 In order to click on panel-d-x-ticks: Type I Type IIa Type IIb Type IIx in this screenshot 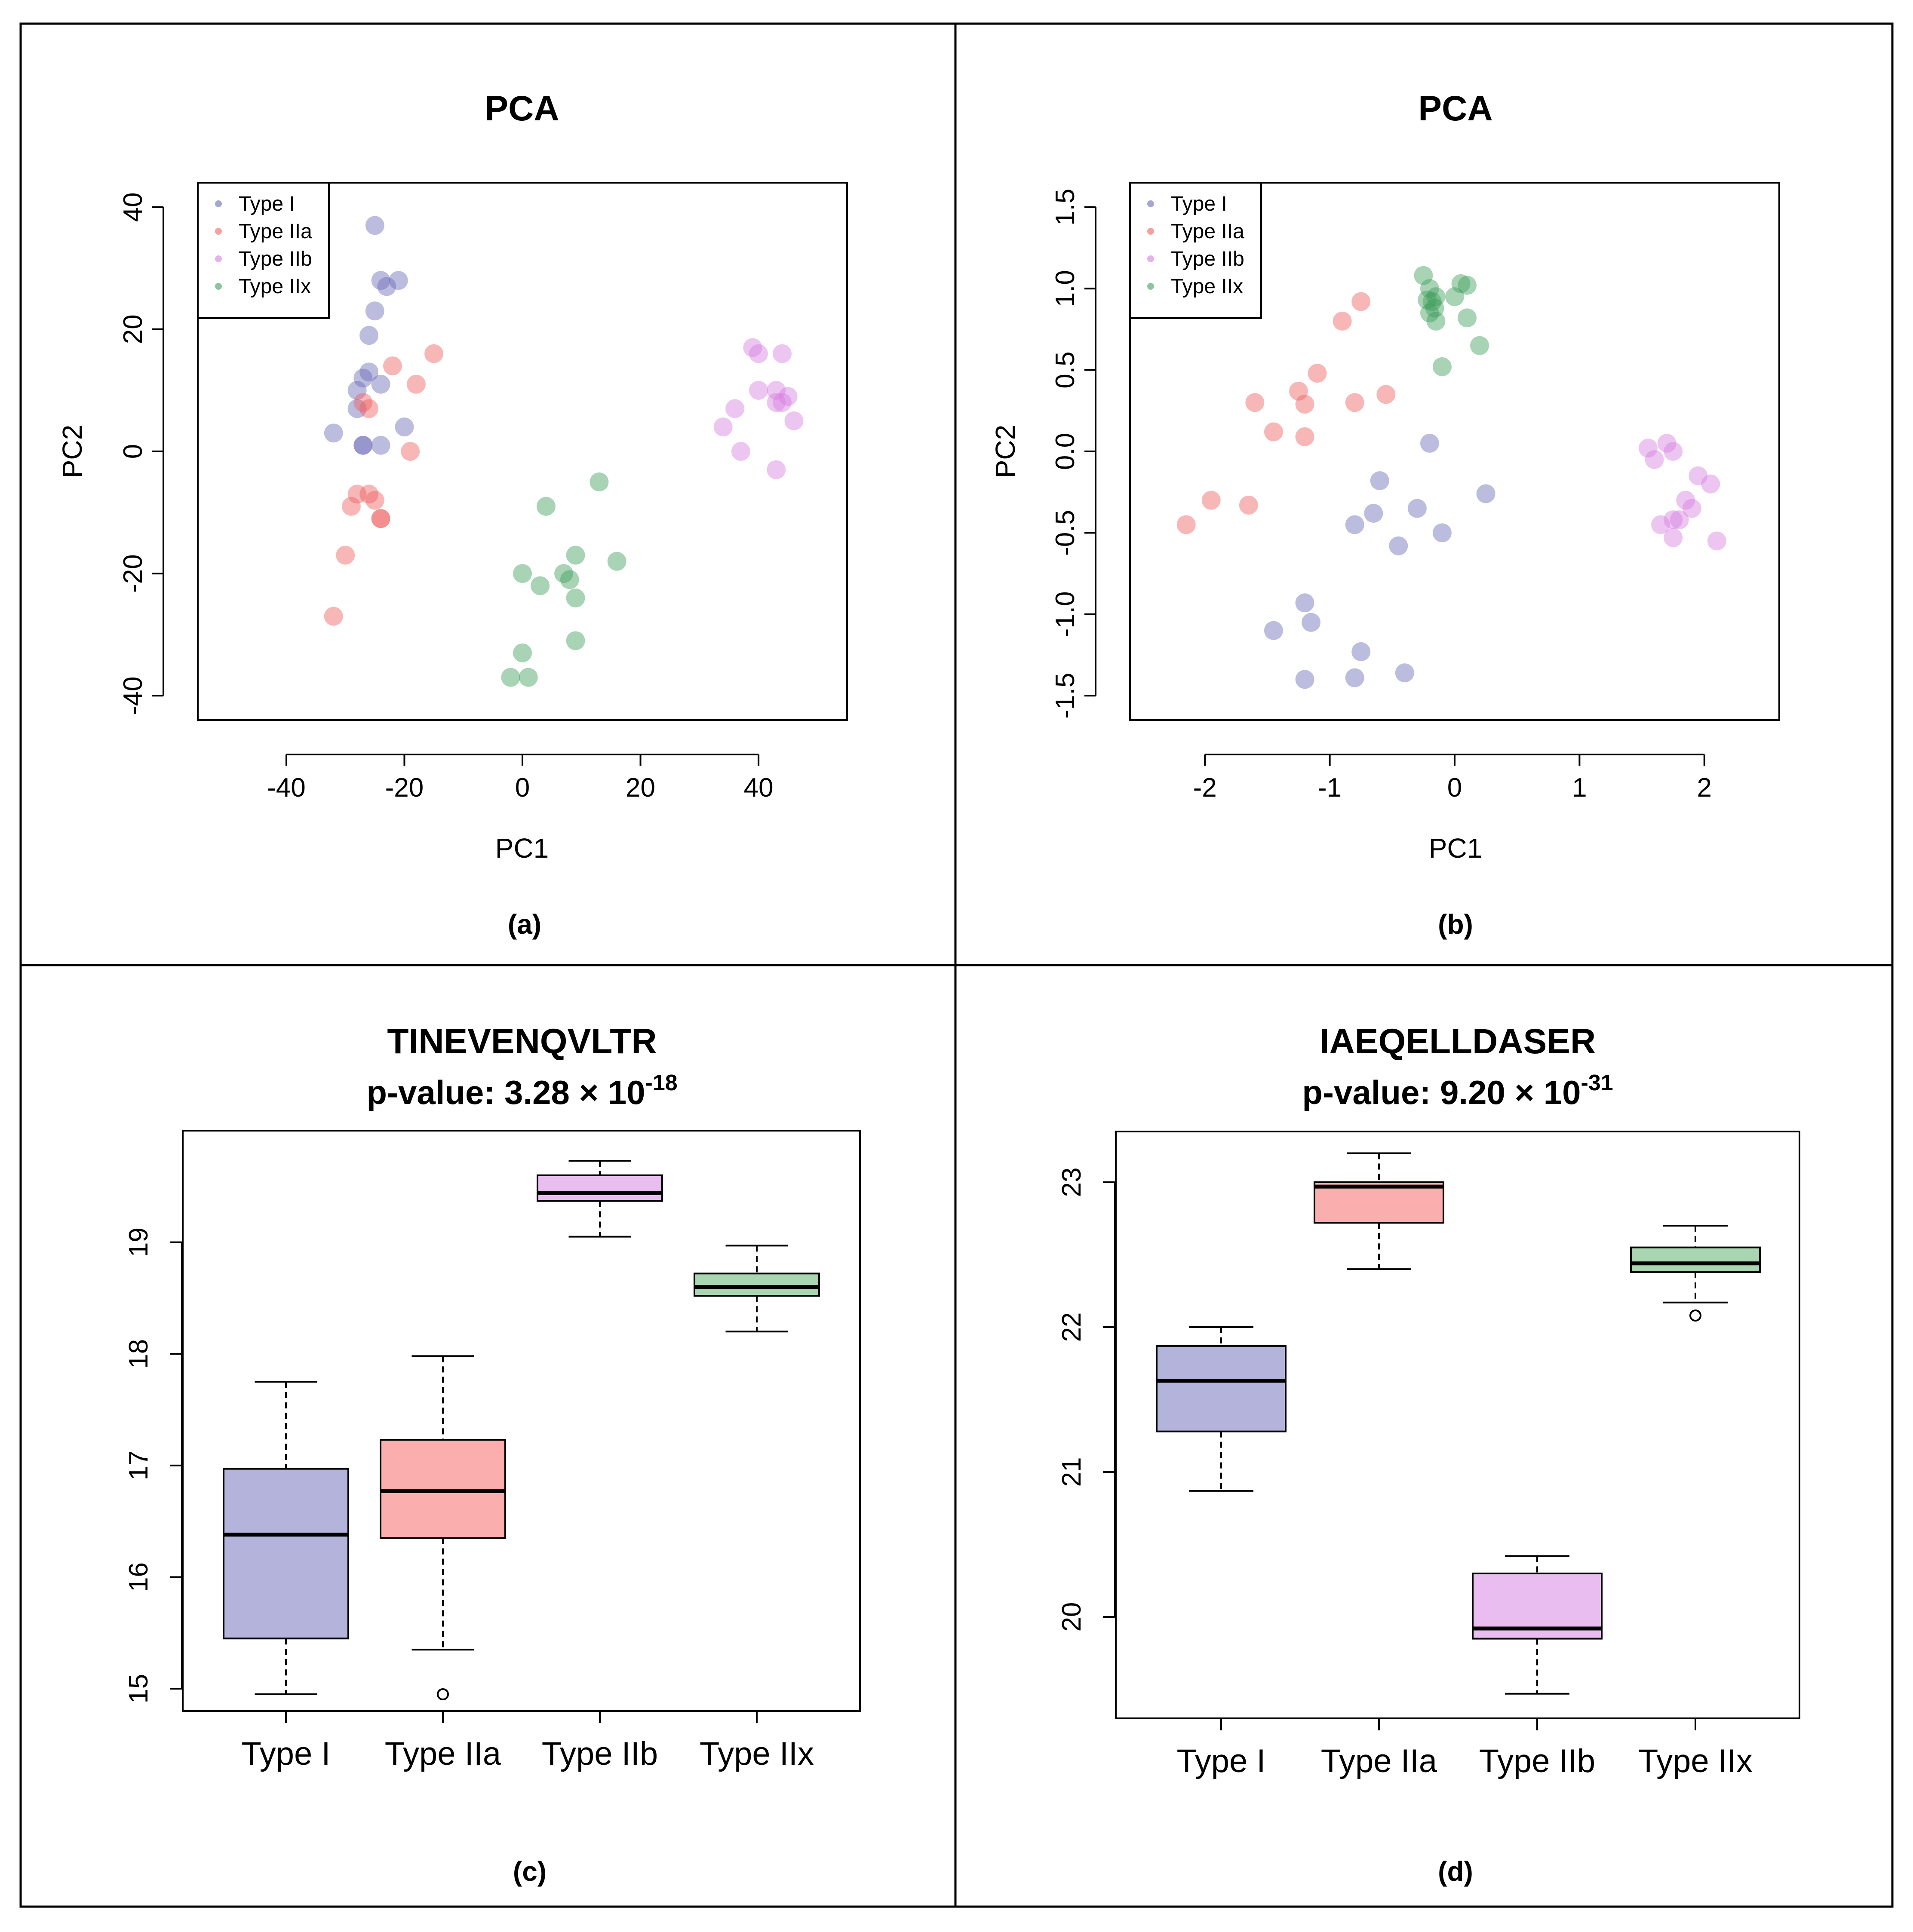, I will do `click(1465, 1748)`.